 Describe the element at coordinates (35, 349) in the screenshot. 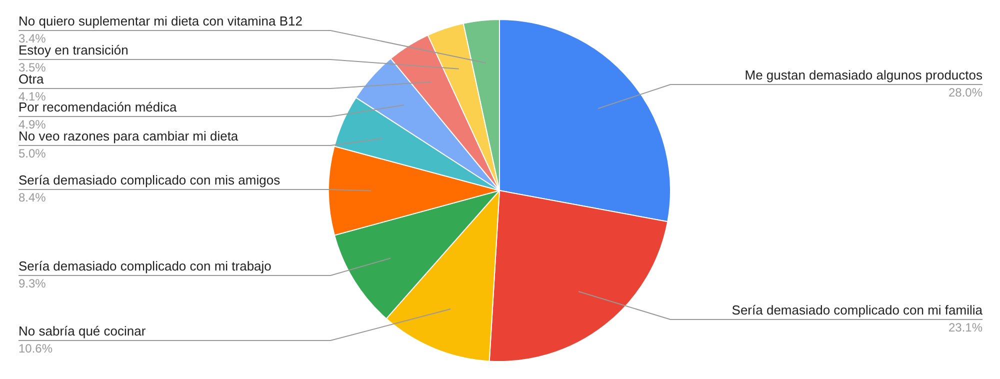

I see `data-label: 10.6%` at that location.